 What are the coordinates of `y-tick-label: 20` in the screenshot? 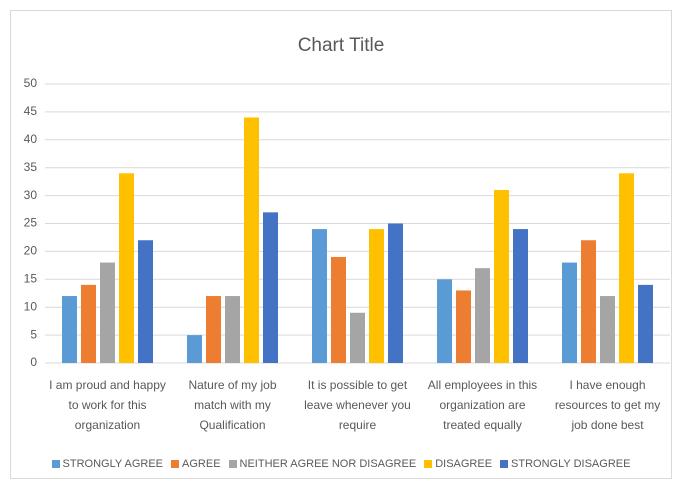 It's located at (31, 251).